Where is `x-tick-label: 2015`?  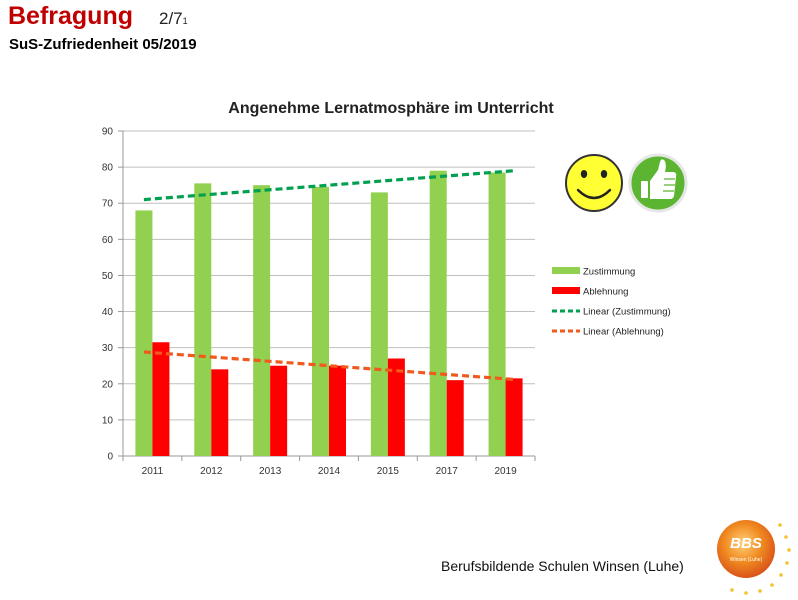
x-tick-label: 2015 is located at coordinates (388, 471).